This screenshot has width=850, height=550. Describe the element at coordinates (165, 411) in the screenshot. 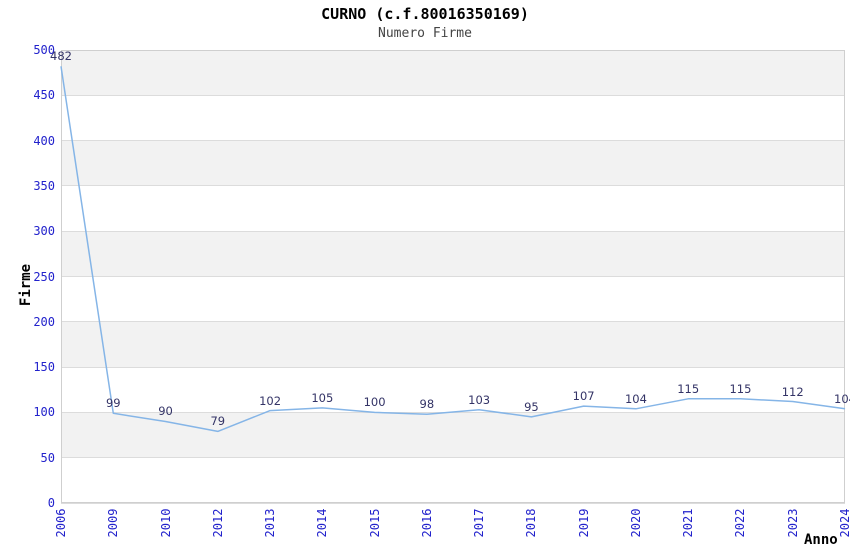

I see `data-point-label: 90` at that location.